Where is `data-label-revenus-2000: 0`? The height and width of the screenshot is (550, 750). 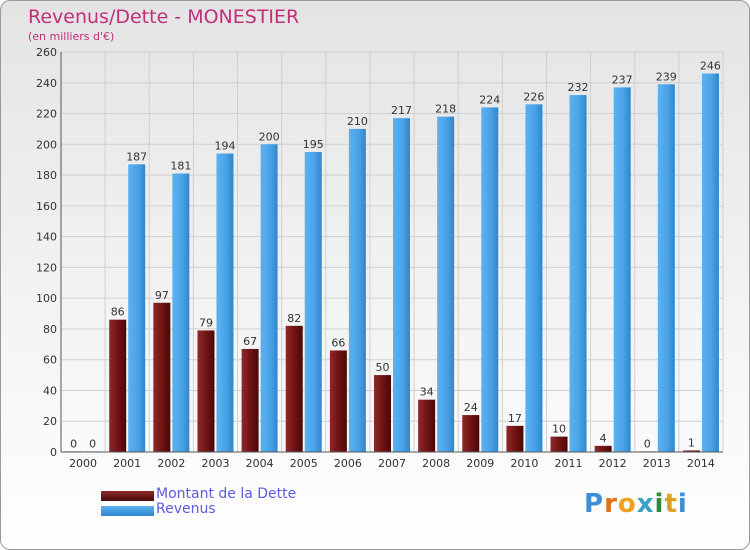 data-label-revenus-2000: 0 is located at coordinates (92, 443).